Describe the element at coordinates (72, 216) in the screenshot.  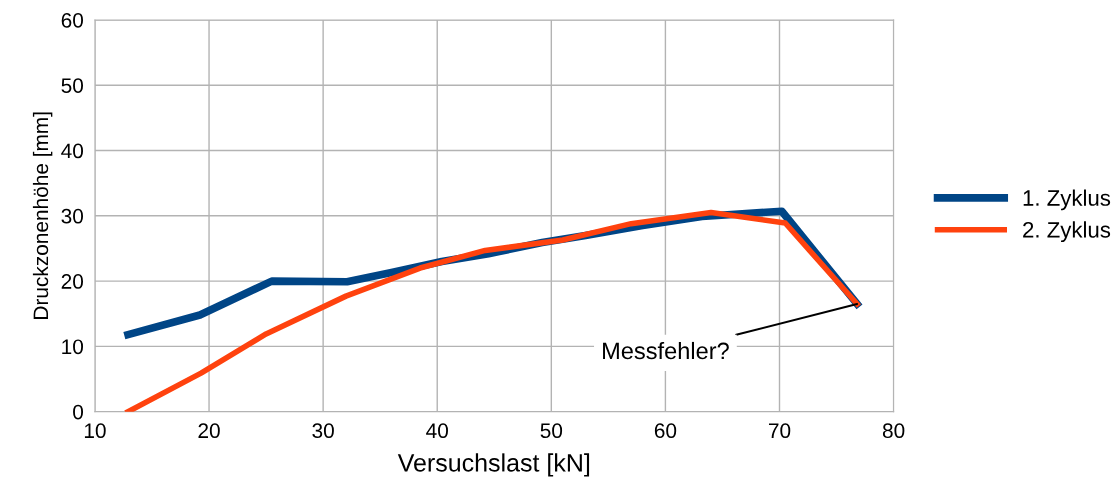
I see `y-tick-label: 30` at that location.